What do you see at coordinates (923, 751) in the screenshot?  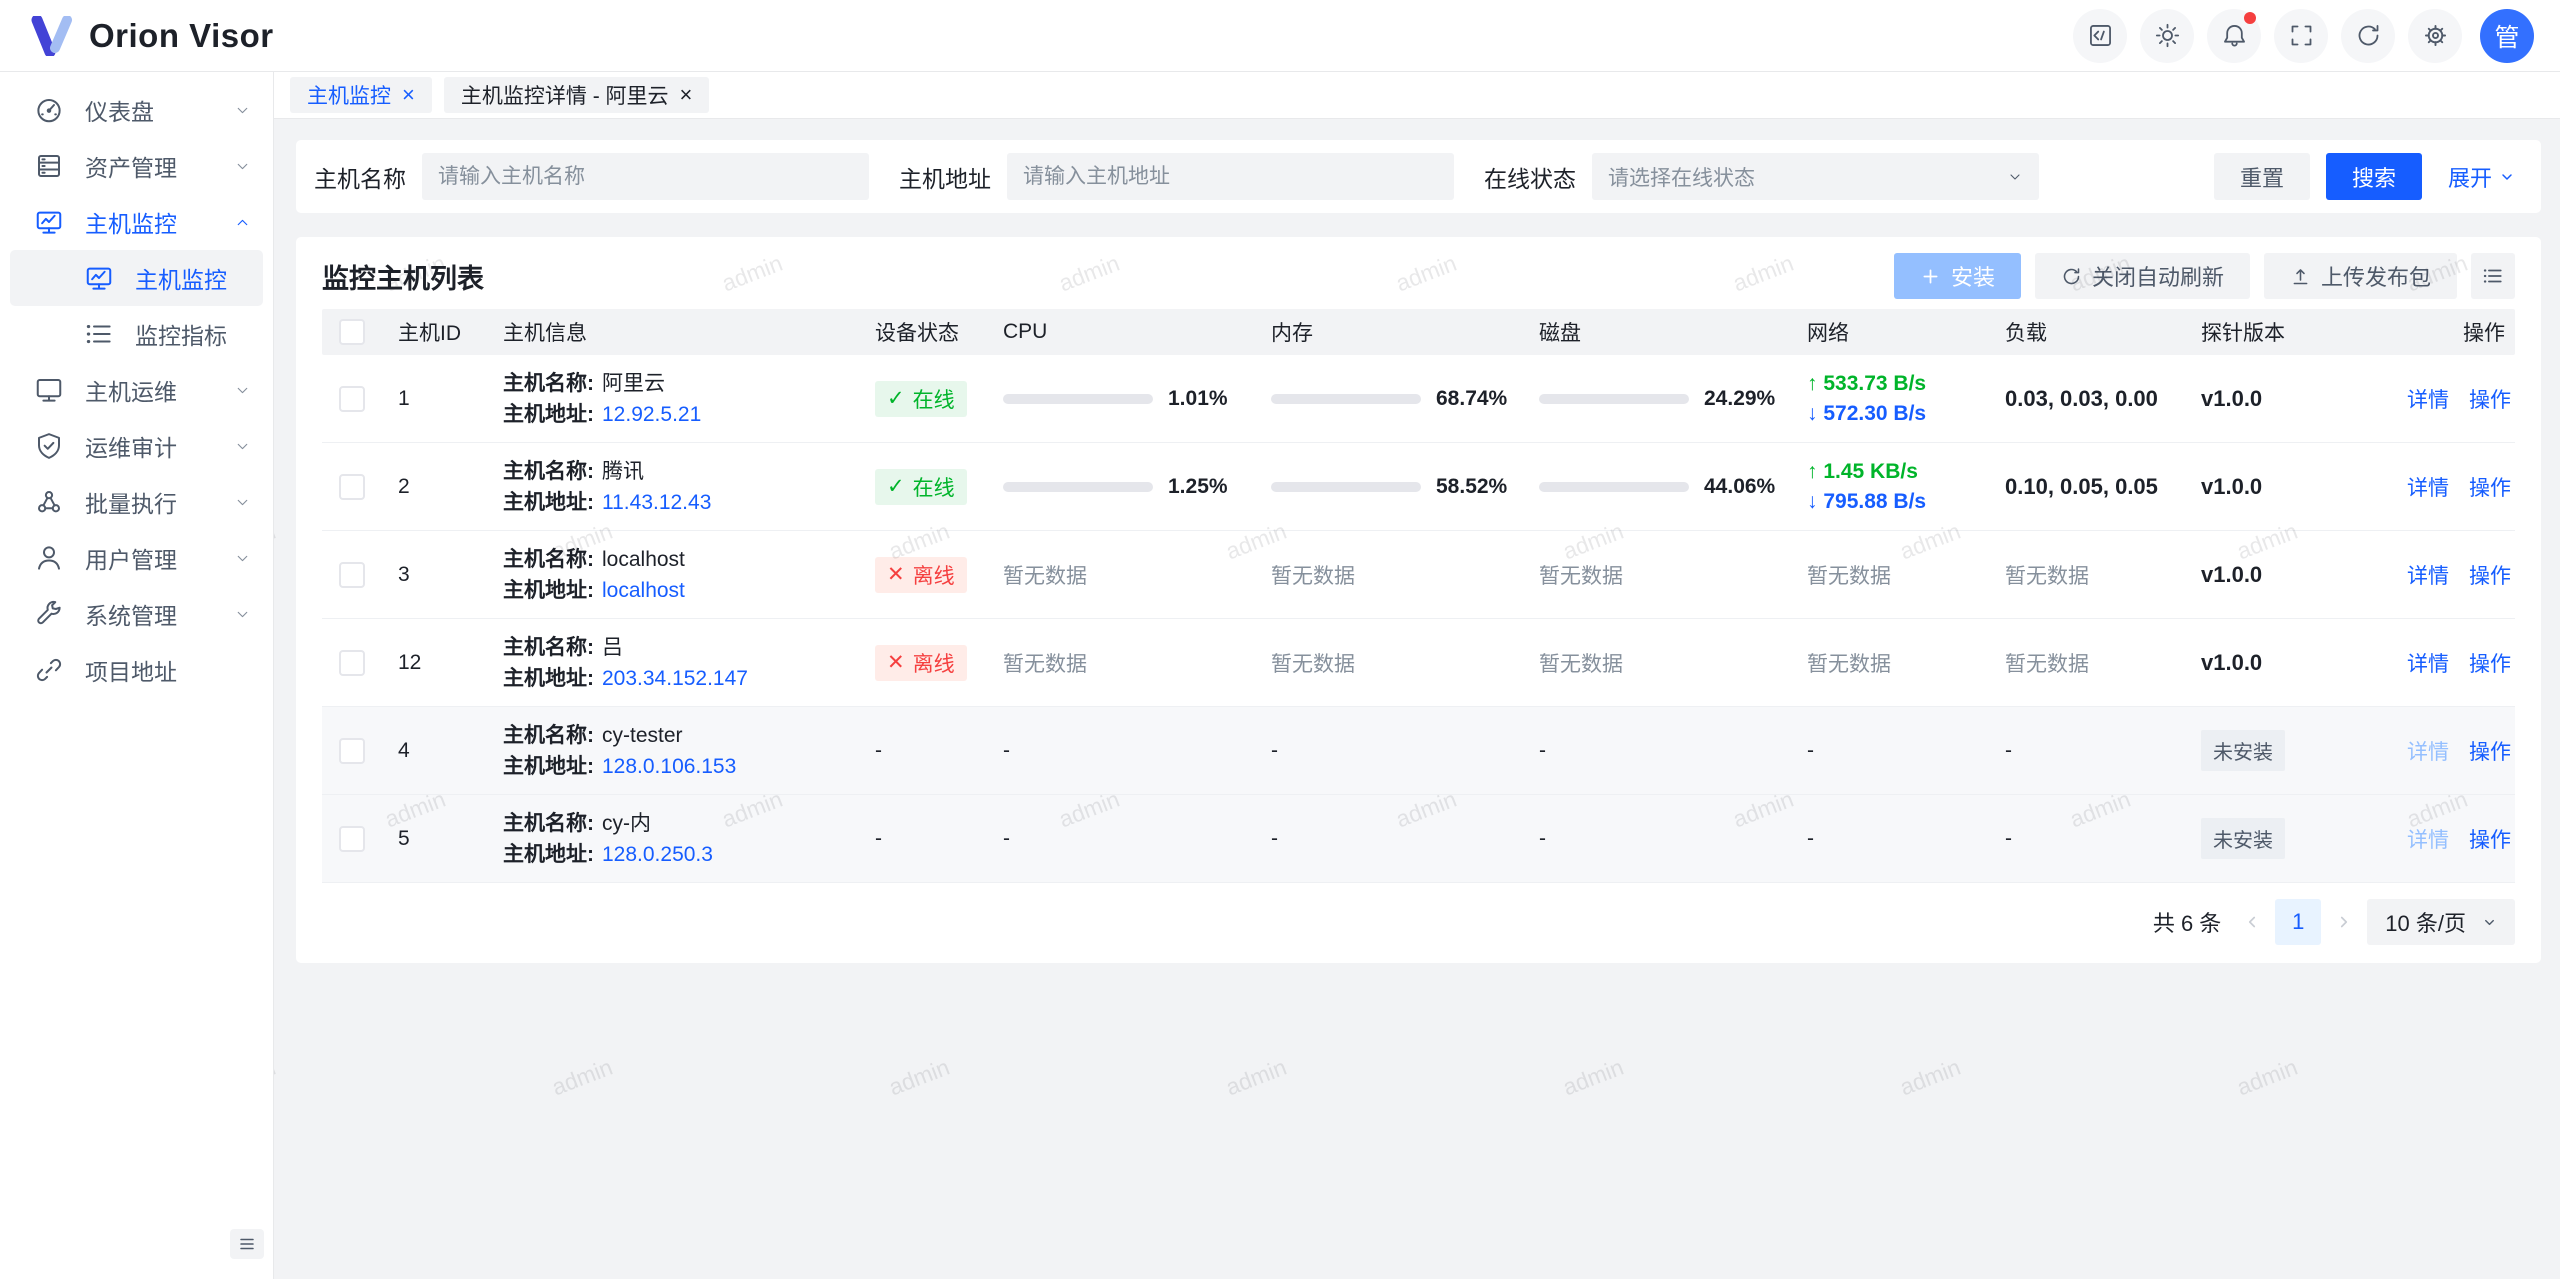 I see `status-cell: -` at bounding box center [923, 751].